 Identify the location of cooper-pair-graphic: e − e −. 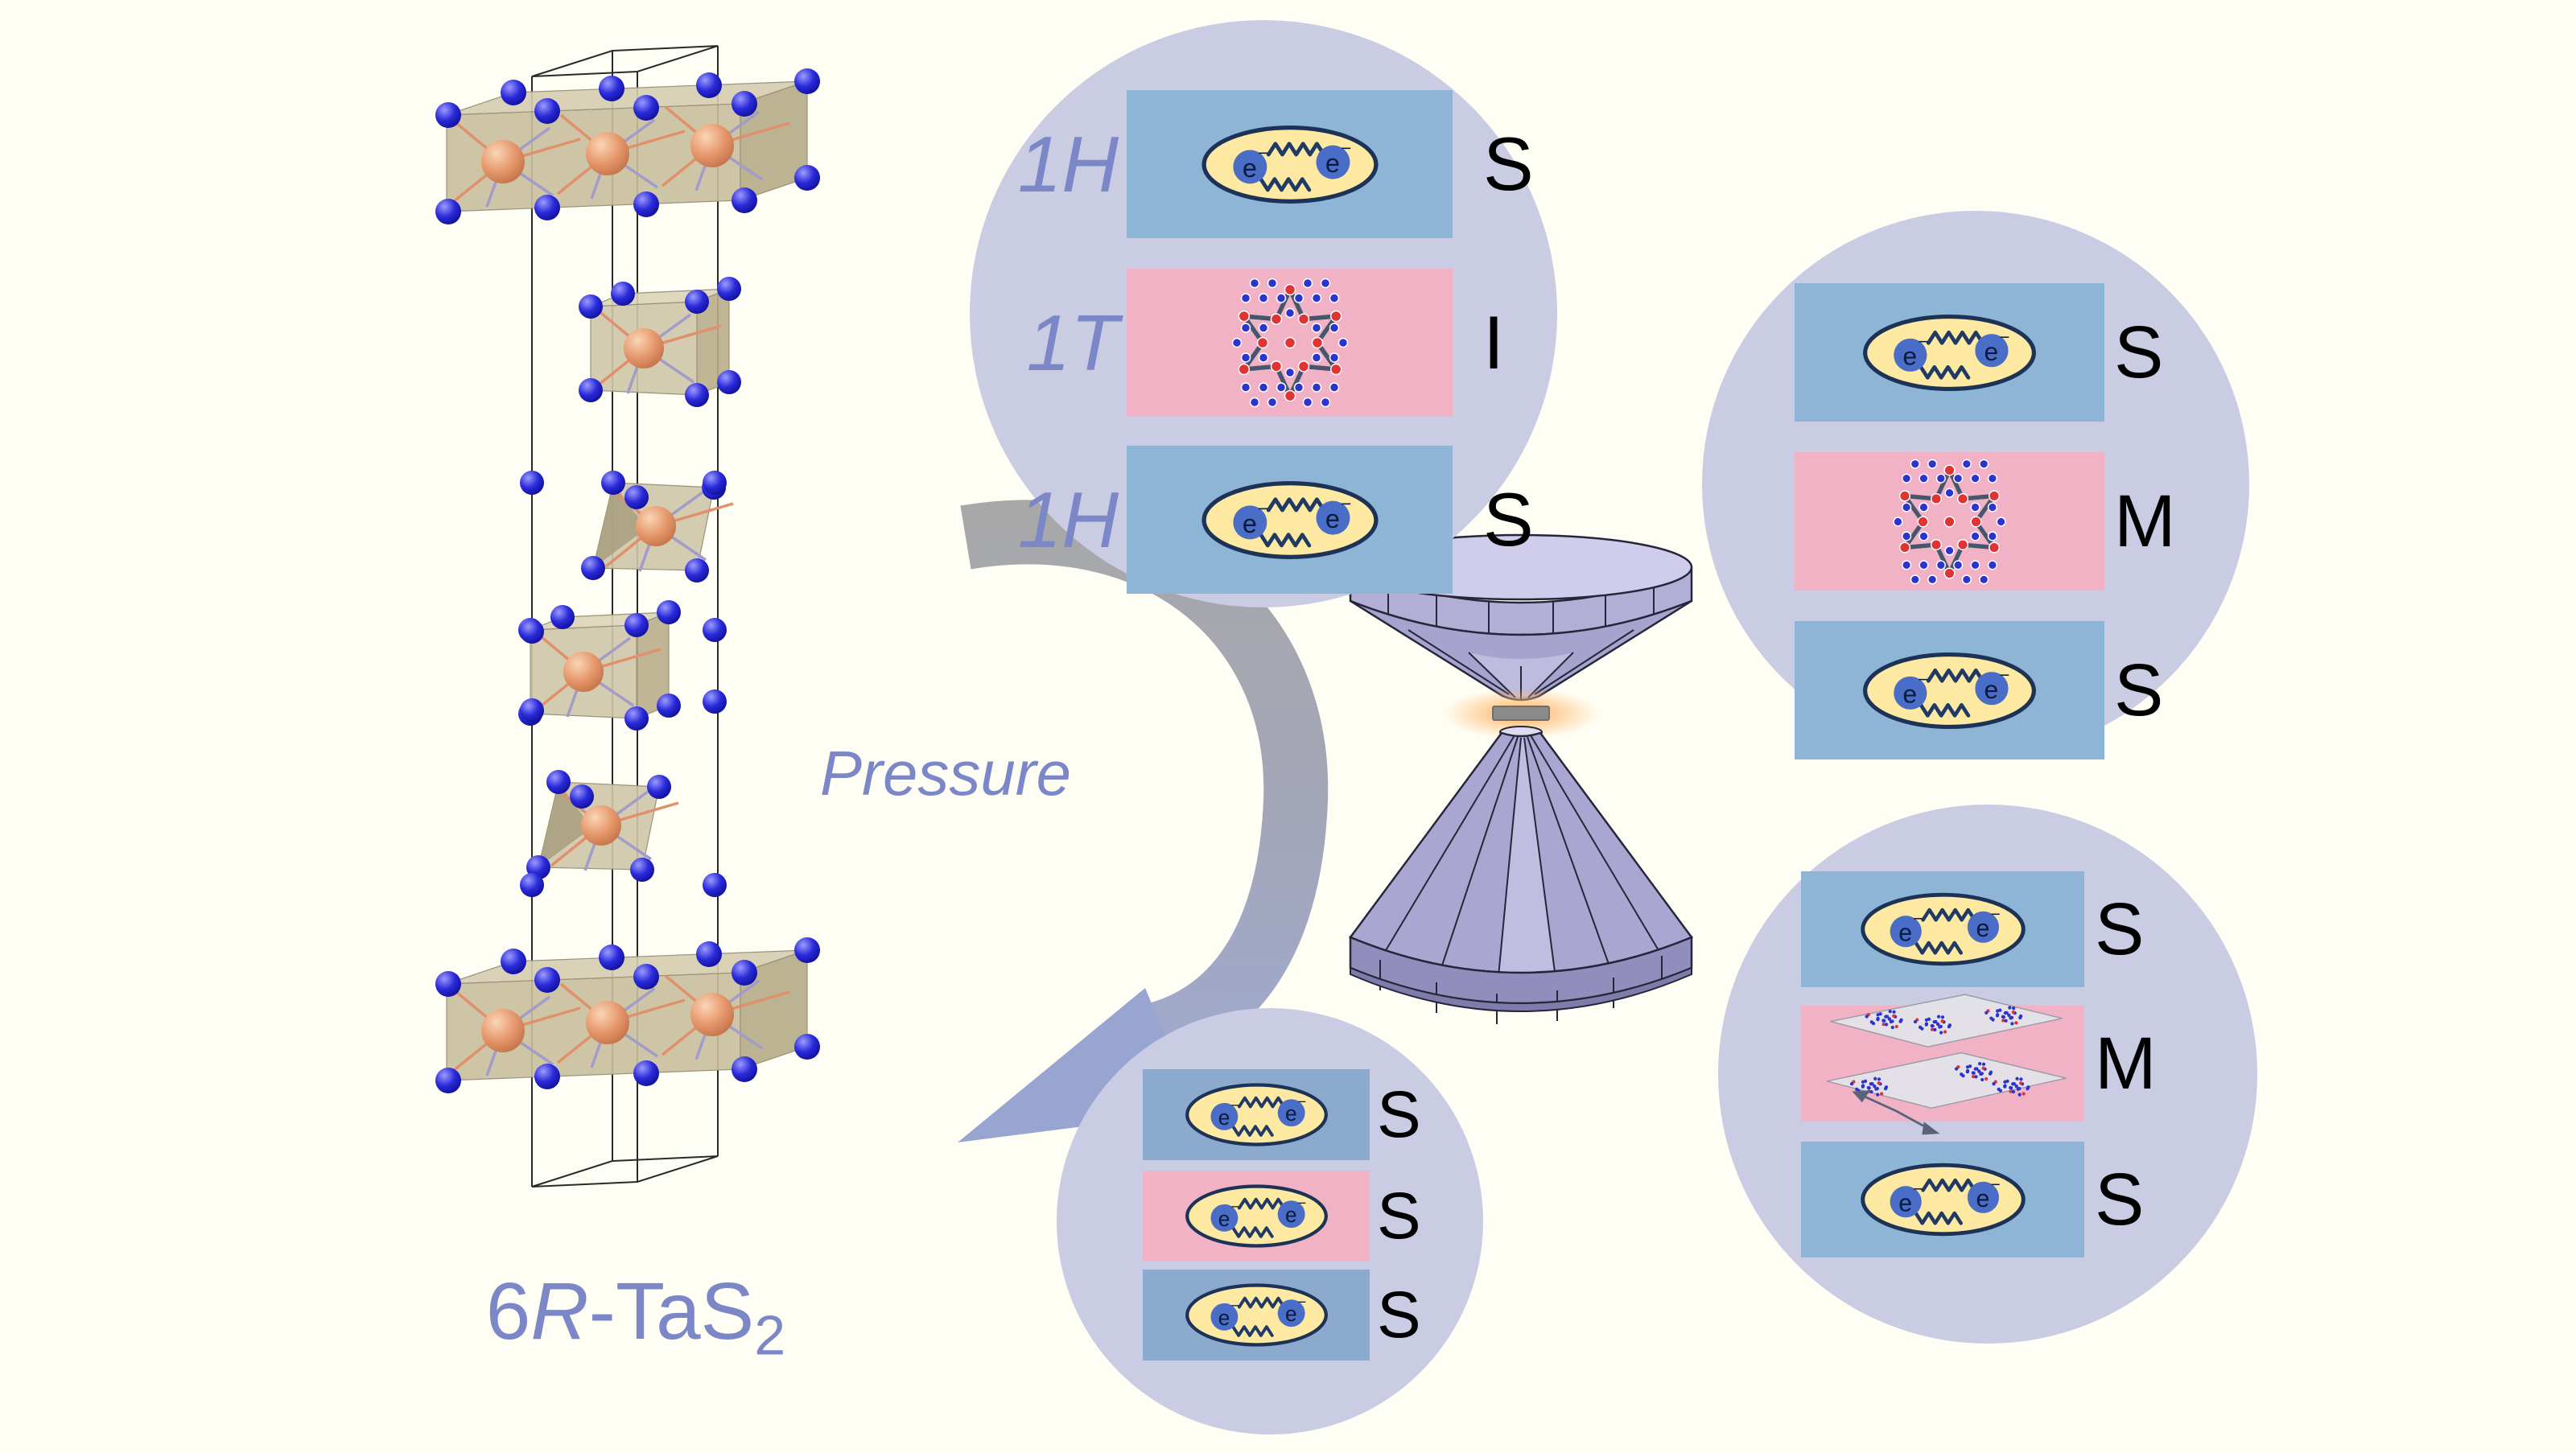
(1949, 690).